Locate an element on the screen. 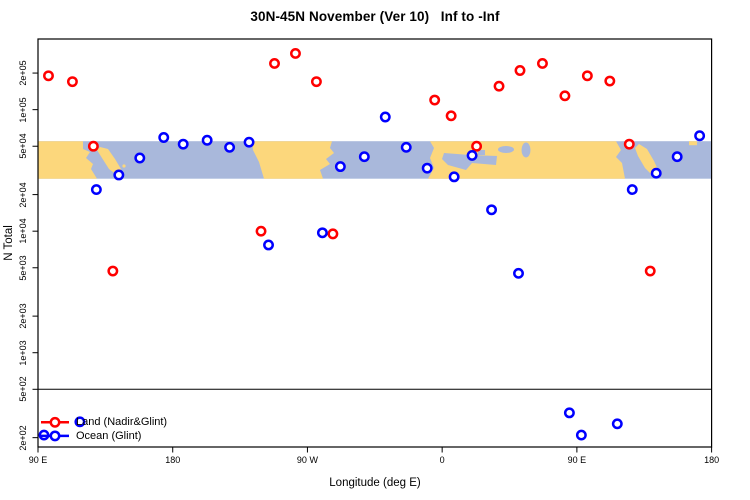  y-tick-label: 2e+05 is located at coordinates (23, 73).